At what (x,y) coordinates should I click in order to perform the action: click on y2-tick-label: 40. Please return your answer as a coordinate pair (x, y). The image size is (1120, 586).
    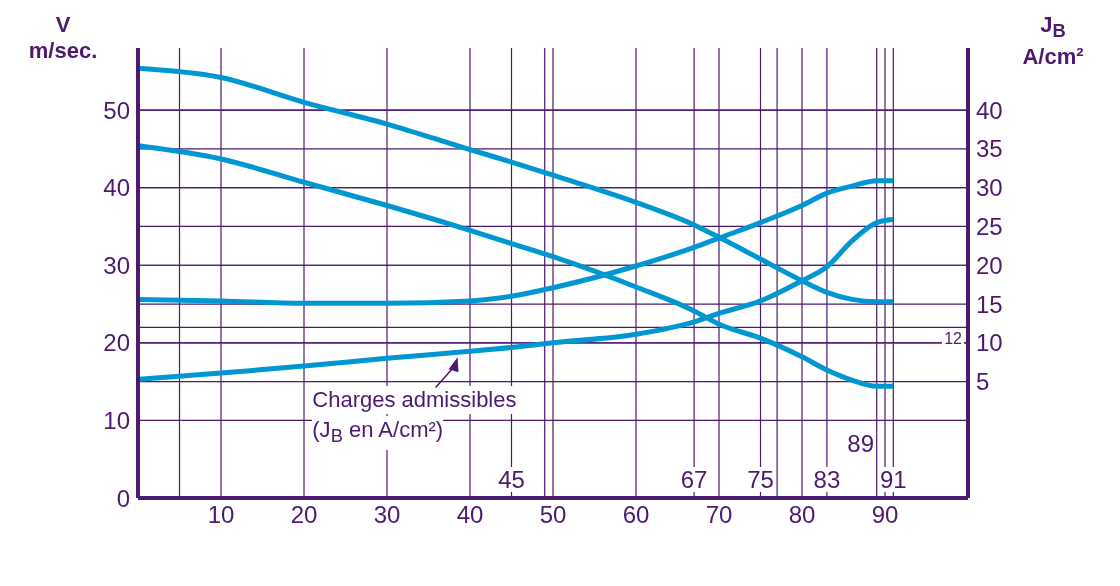
    Looking at the image, I should click on (989, 110).